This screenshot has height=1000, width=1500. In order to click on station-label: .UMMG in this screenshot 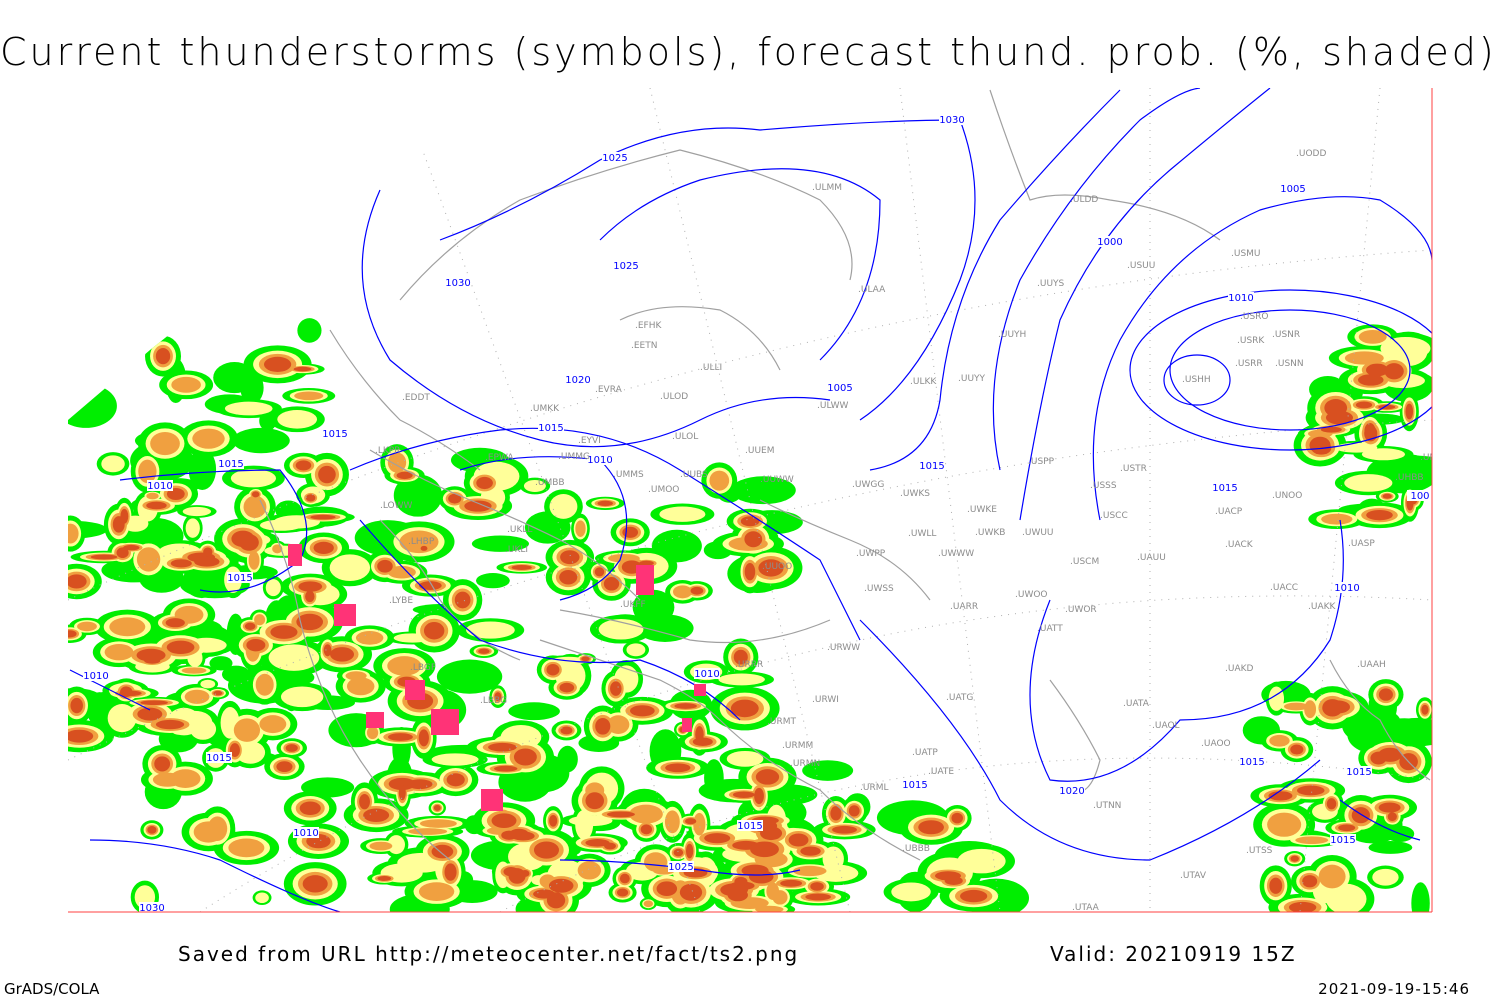, I will do `click(574, 457)`.